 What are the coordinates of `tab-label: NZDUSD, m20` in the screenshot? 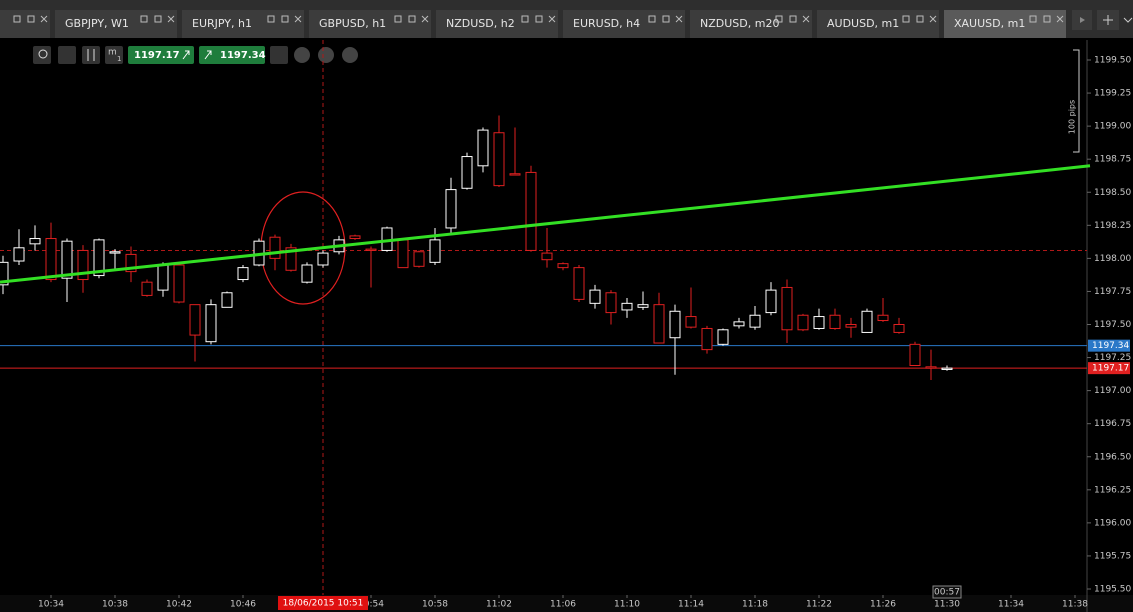 It's located at (739, 23).